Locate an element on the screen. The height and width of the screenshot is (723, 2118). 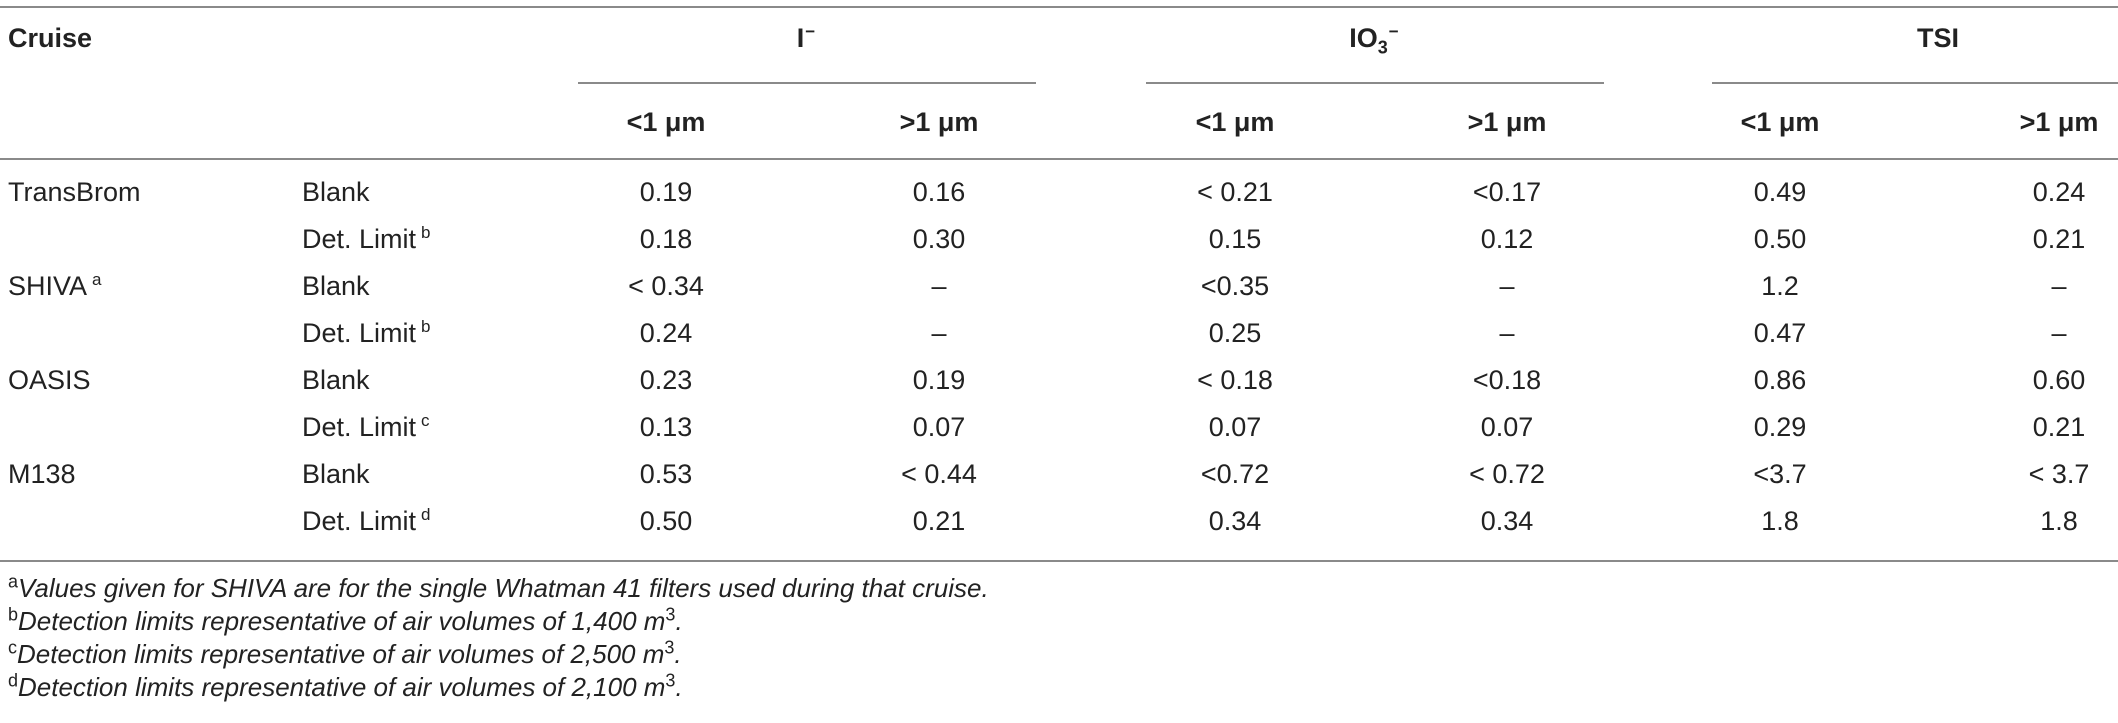
cell-value: <3.7 is located at coordinates (1780, 474).